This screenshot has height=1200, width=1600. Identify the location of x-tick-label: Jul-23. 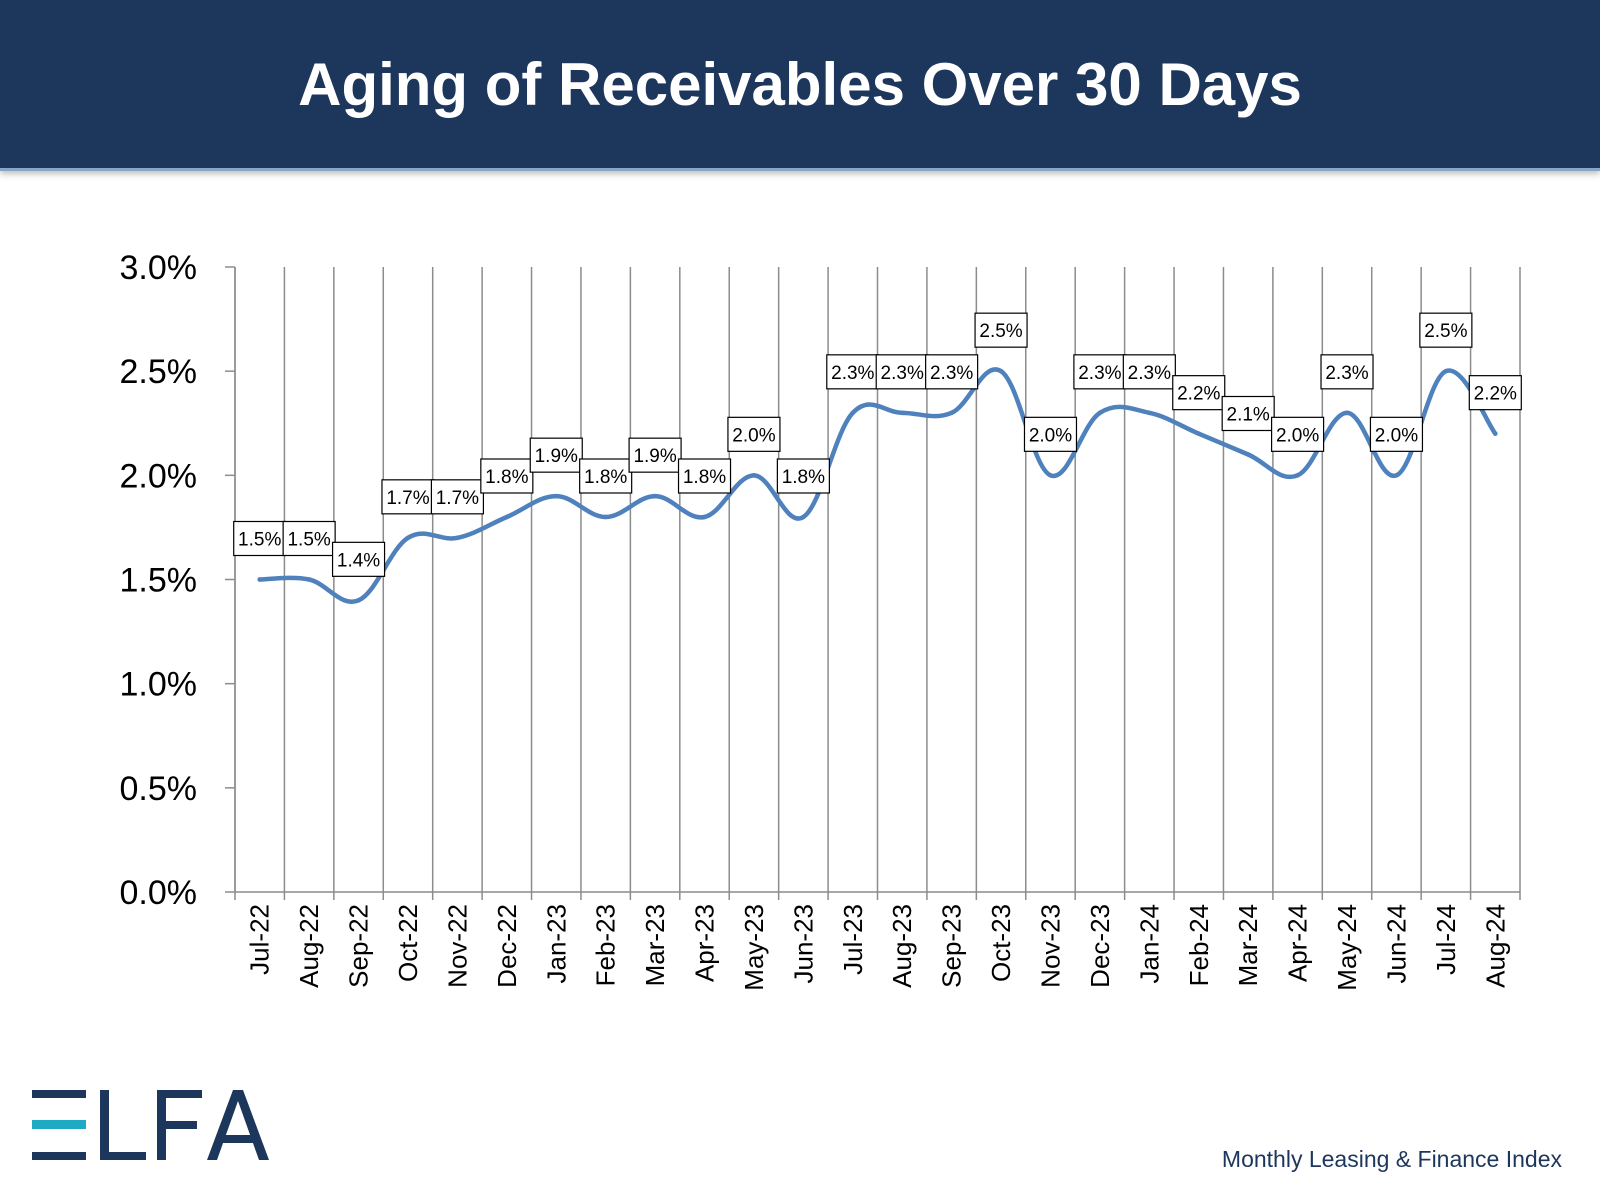
(853, 939).